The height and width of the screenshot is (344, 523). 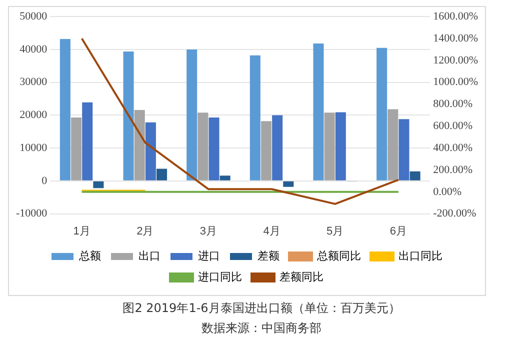 I want to click on legend-label: 差额同比, so click(x=302, y=277).